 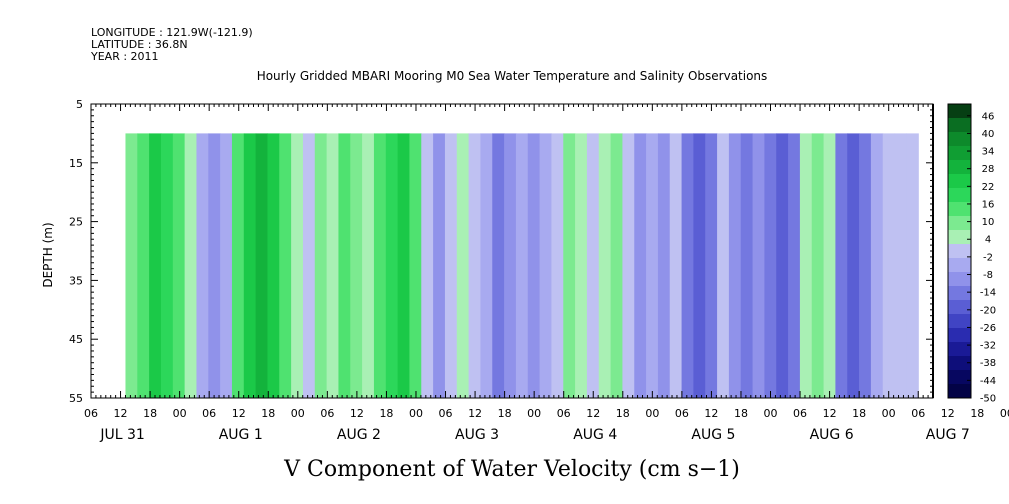 What do you see at coordinates (988, 293) in the screenshot?
I see `colorbar-label: -14` at bounding box center [988, 293].